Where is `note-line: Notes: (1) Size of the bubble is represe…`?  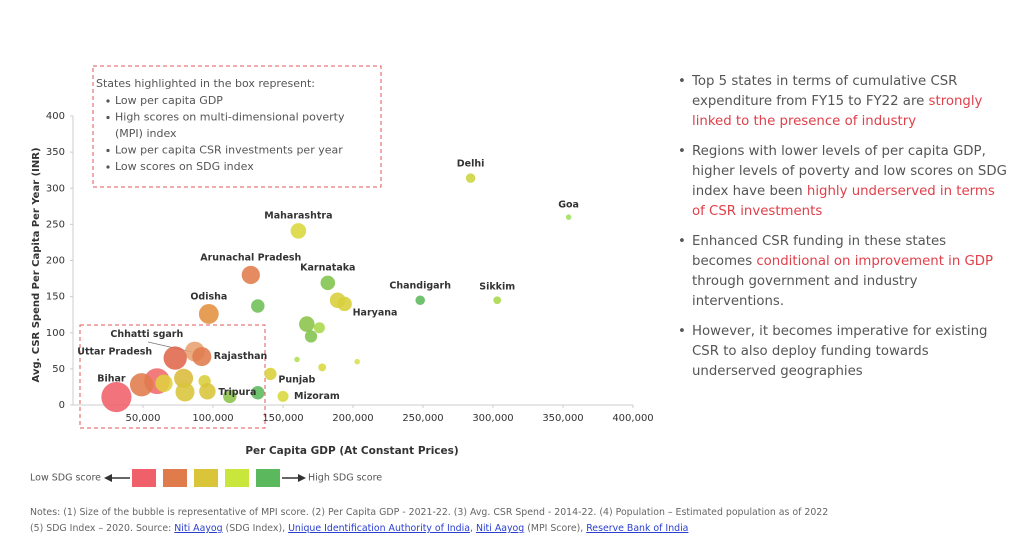
note-line: Notes: (1) Size of the bubble is represe… is located at coordinates (429, 513).